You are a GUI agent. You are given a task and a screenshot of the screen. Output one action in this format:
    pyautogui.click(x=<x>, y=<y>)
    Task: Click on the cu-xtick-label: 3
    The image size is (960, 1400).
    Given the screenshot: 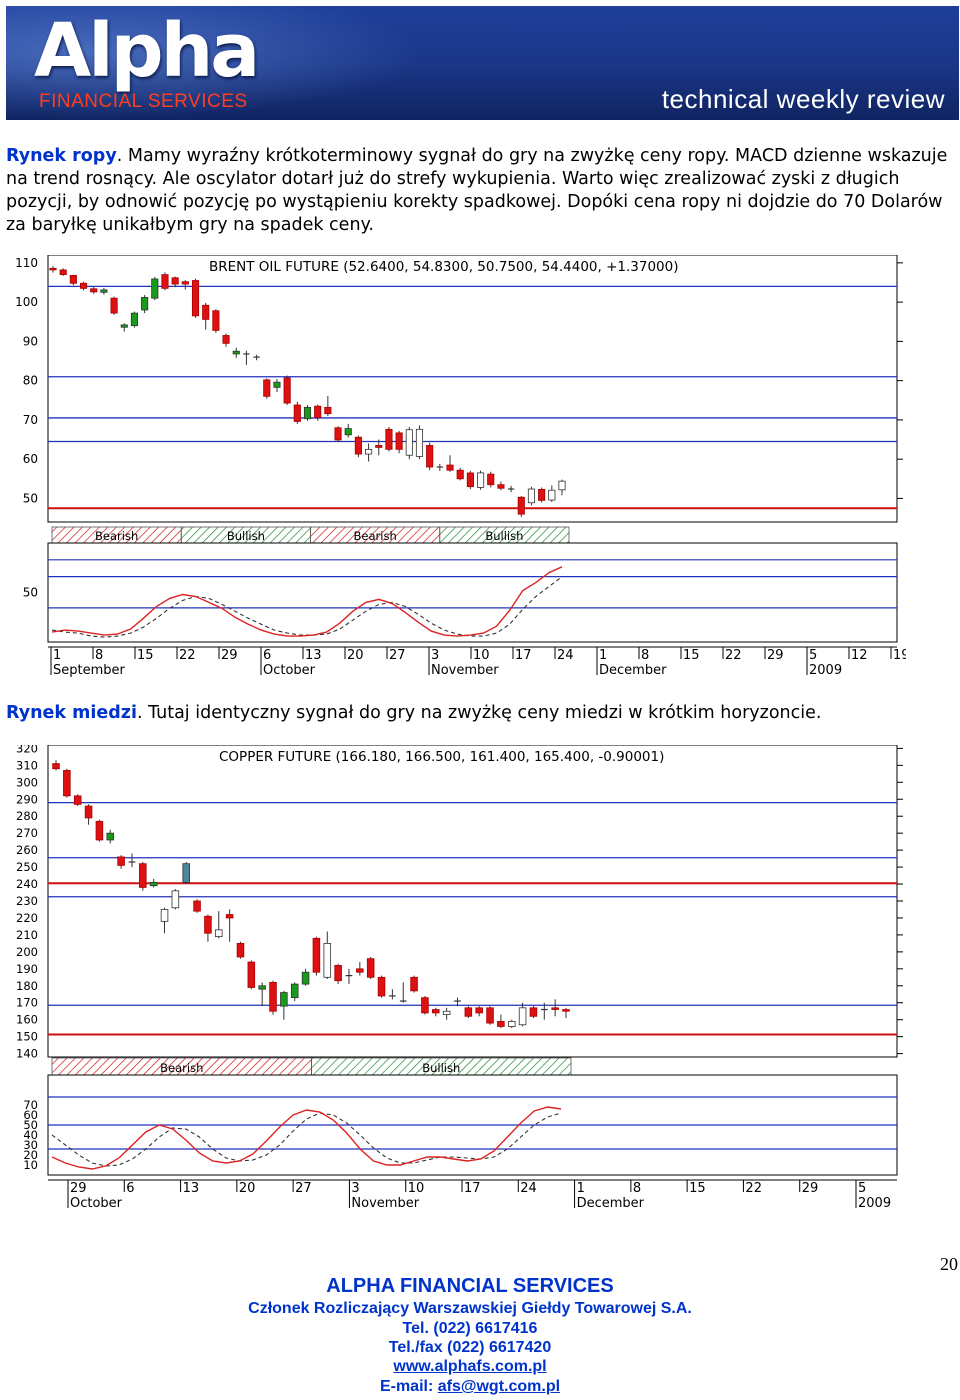 What is the action you would take?
    pyautogui.click(x=355, y=1188)
    